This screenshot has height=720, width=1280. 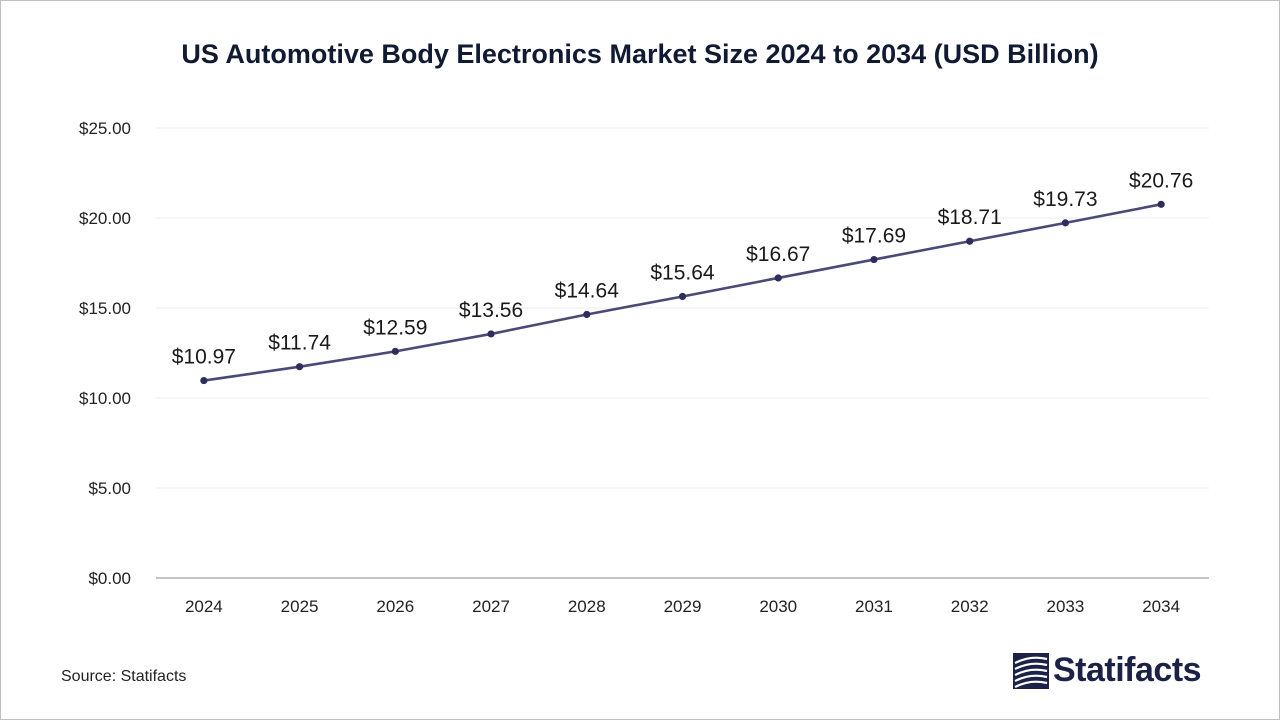 What do you see at coordinates (124, 676) in the screenshot?
I see `source-note: Source: Statifacts` at bounding box center [124, 676].